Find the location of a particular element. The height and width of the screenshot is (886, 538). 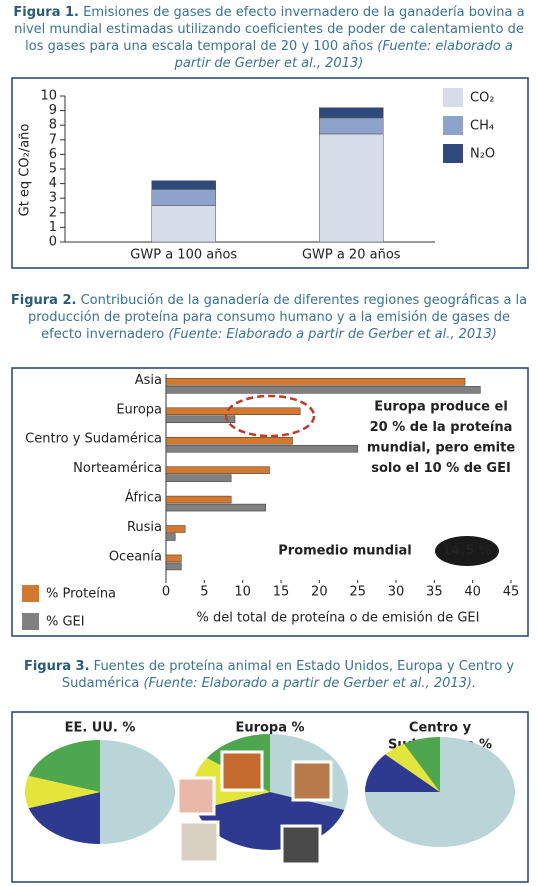

photo-pig is located at coordinates (196, 796).